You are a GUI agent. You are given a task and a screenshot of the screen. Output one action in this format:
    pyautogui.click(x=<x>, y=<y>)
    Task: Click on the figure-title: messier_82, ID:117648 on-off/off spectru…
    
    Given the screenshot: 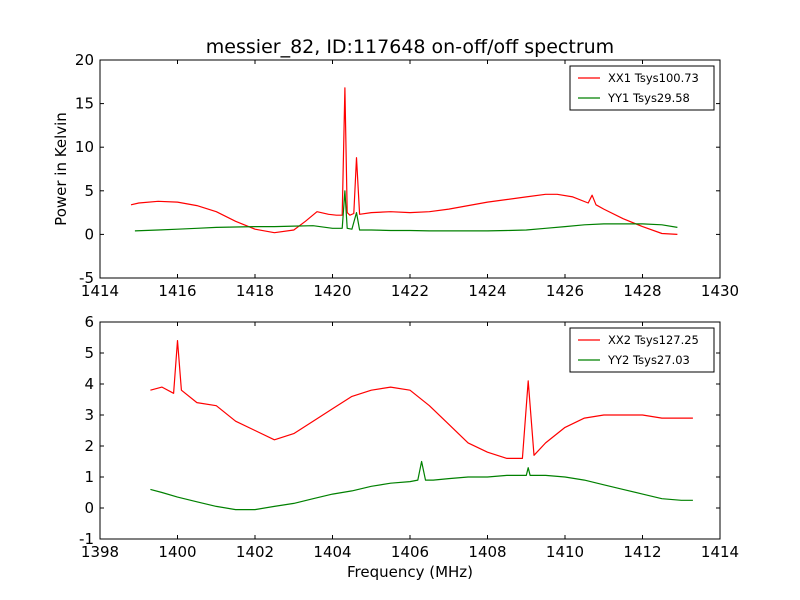 What is the action you would take?
    pyautogui.click(x=410, y=47)
    